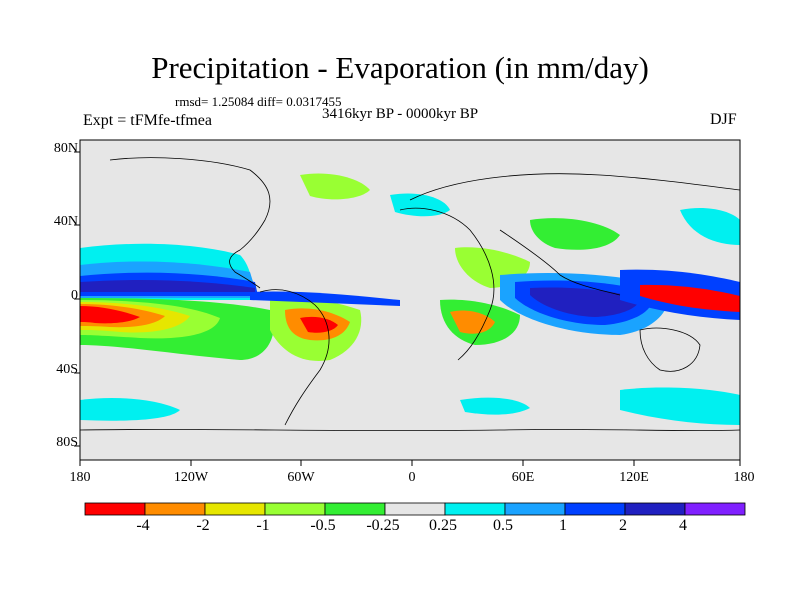 The image size is (800, 600). What do you see at coordinates (167, 286) in the screenshot?
I see `field-npac-darkblue` at bounding box center [167, 286].